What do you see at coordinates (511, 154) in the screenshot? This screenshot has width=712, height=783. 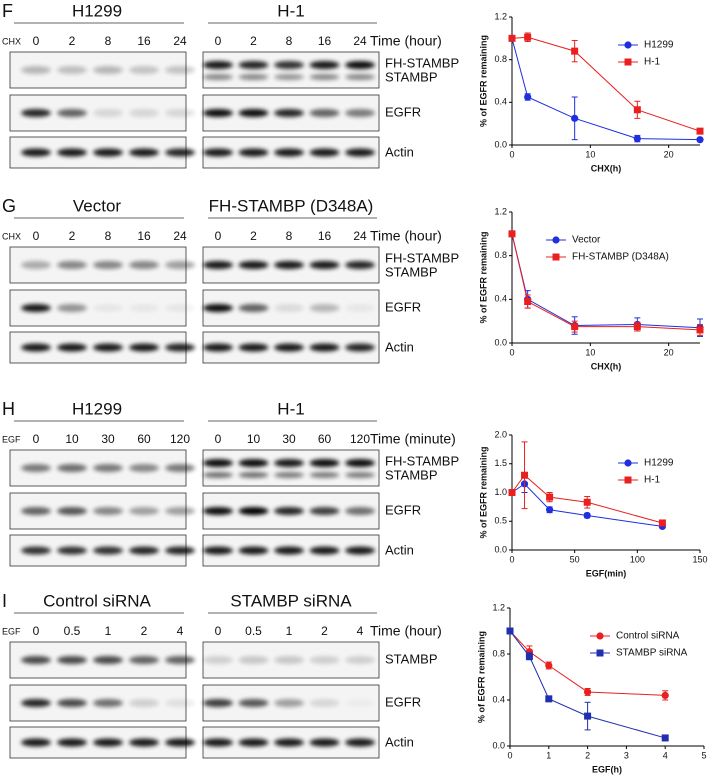 I see `x-tick-label: 0` at bounding box center [511, 154].